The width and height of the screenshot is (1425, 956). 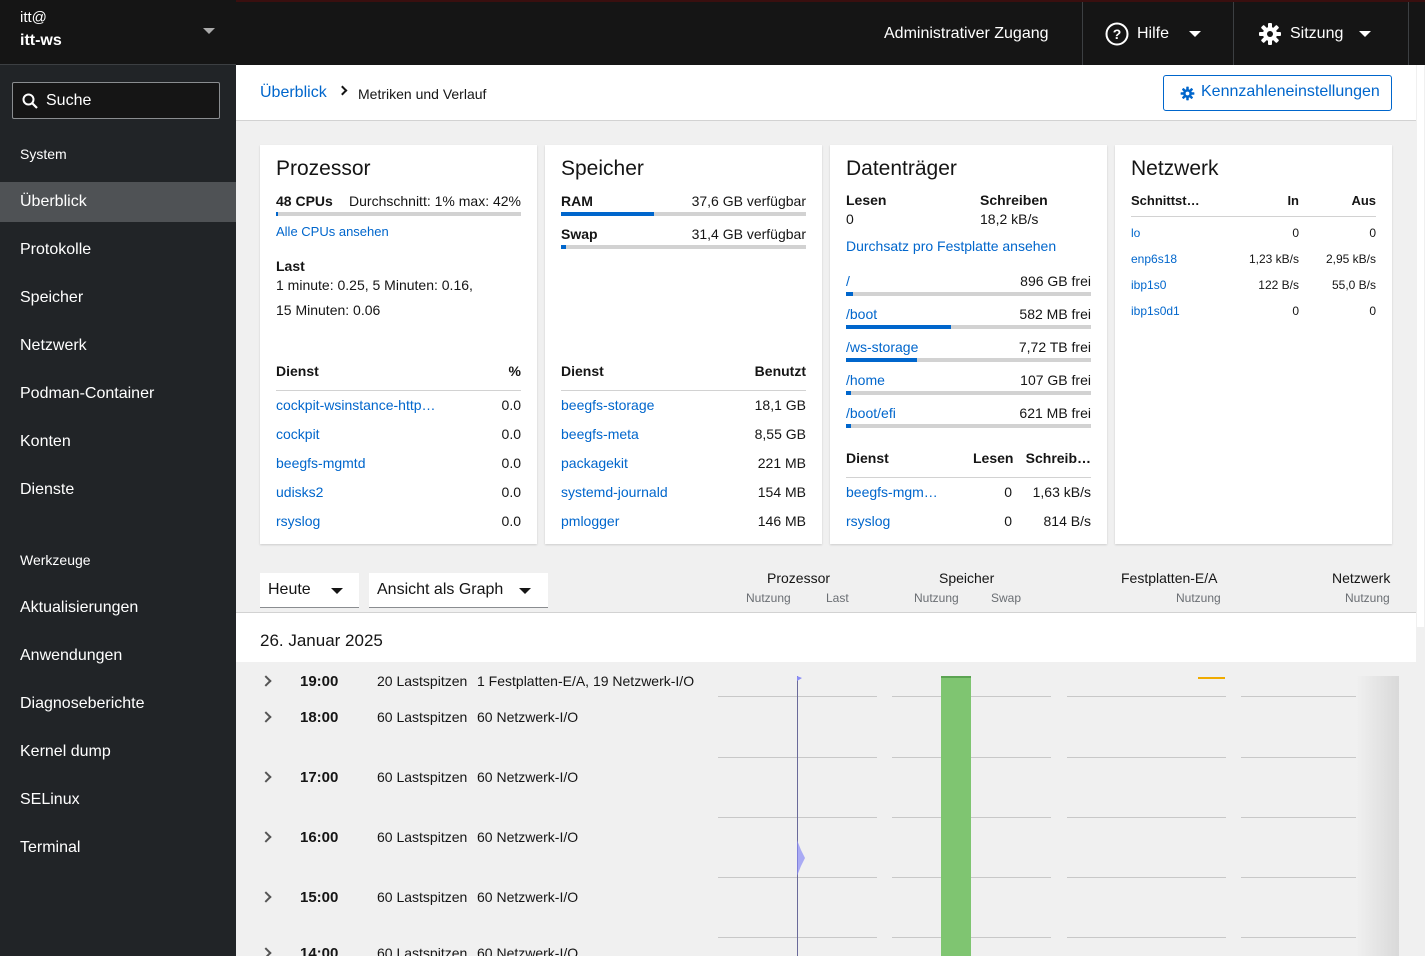 What do you see at coordinates (780, 405) in the screenshot?
I see `memory-used-value: 18,1 GB` at bounding box center [780, 405].